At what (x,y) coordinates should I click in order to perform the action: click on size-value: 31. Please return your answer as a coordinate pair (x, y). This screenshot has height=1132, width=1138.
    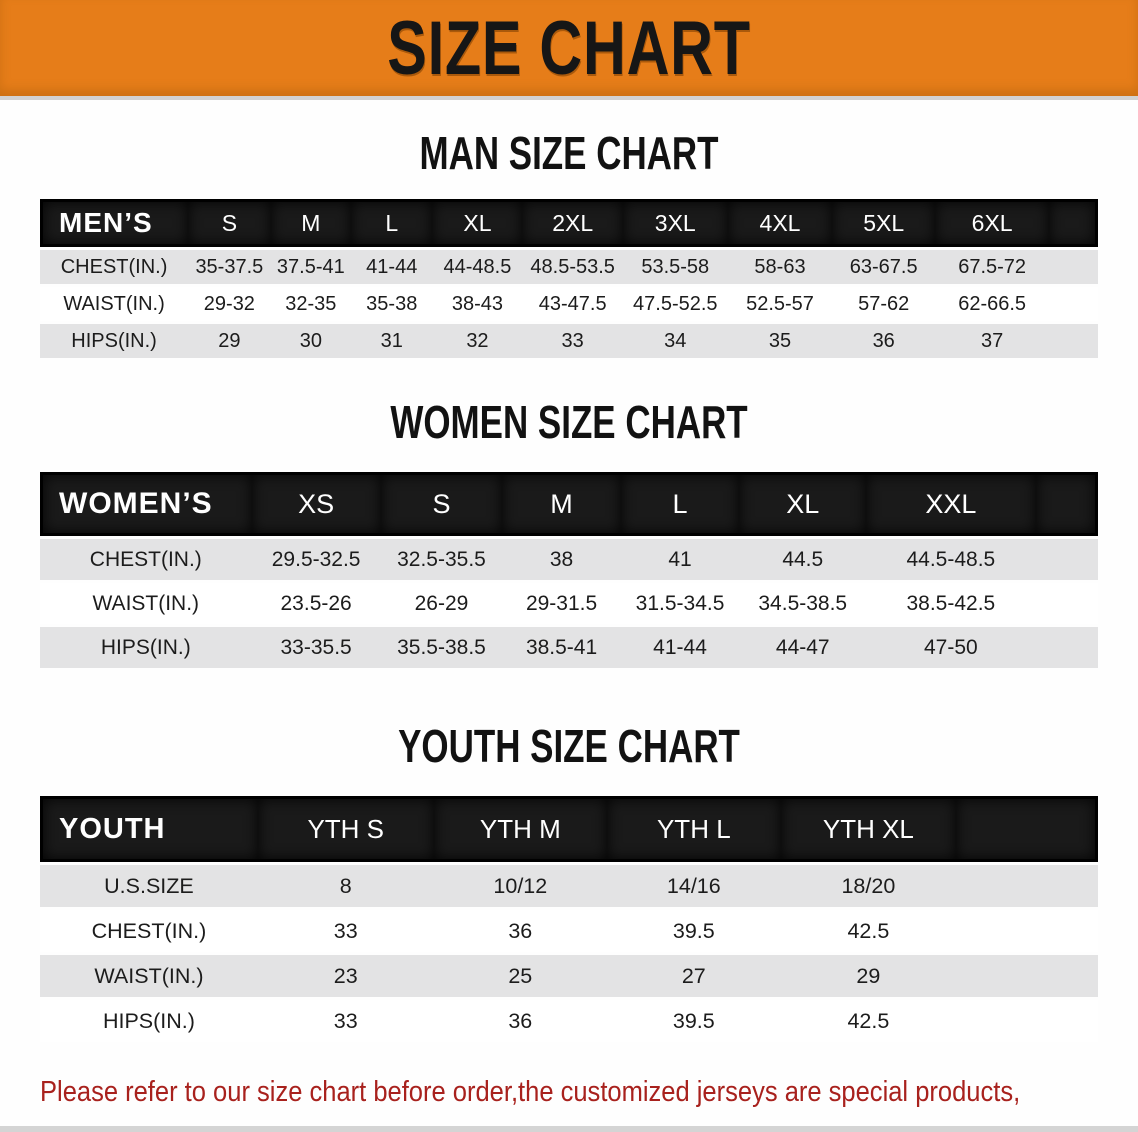
    Looking at the image, I should click on (392, 341).